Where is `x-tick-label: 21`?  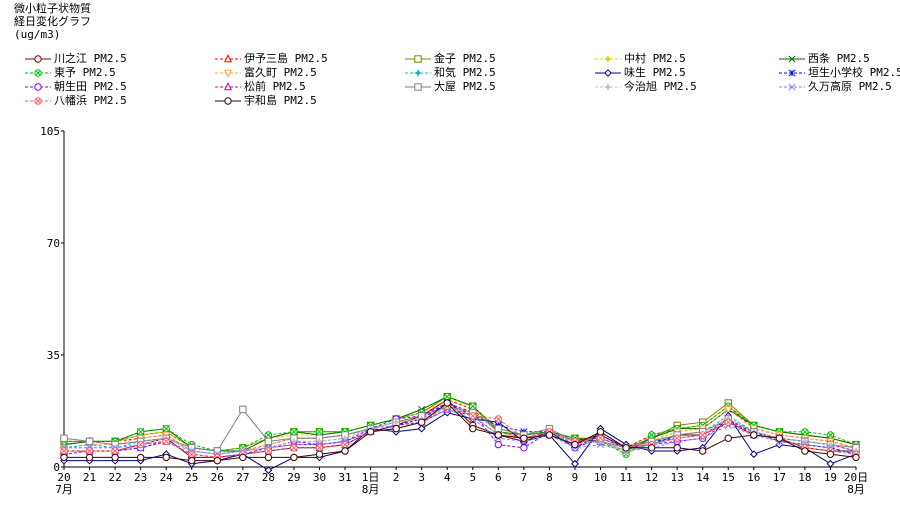
x-tick-label: 21 is located at coordinates (89, 477).